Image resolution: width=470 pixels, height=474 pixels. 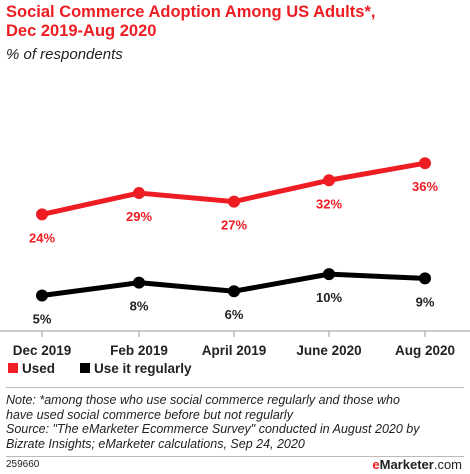 I want to click on brand-logo-name: Marketer, so click(x=406, y=464).